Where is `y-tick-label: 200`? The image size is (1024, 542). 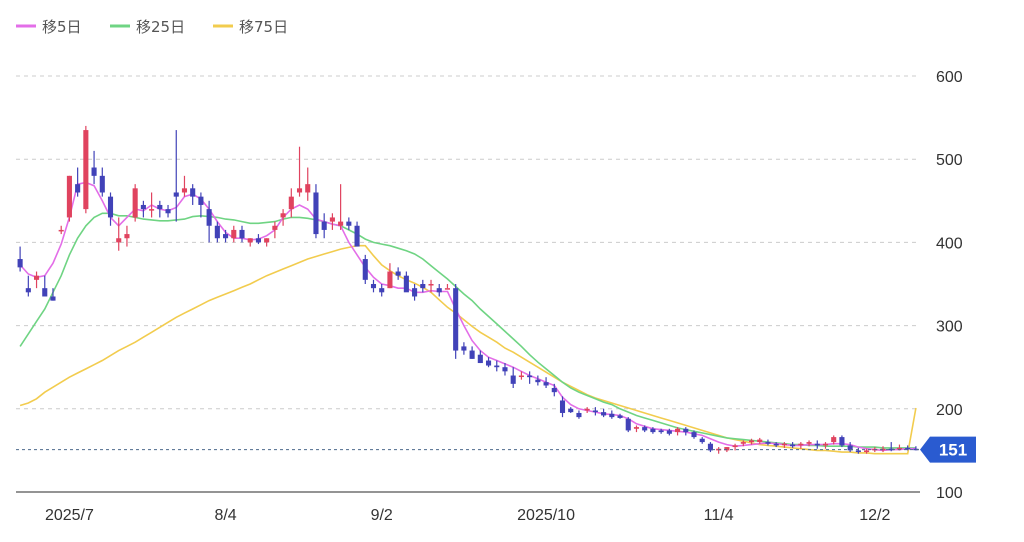
y-tick-label: 200 is located at coordinates (949, 410).